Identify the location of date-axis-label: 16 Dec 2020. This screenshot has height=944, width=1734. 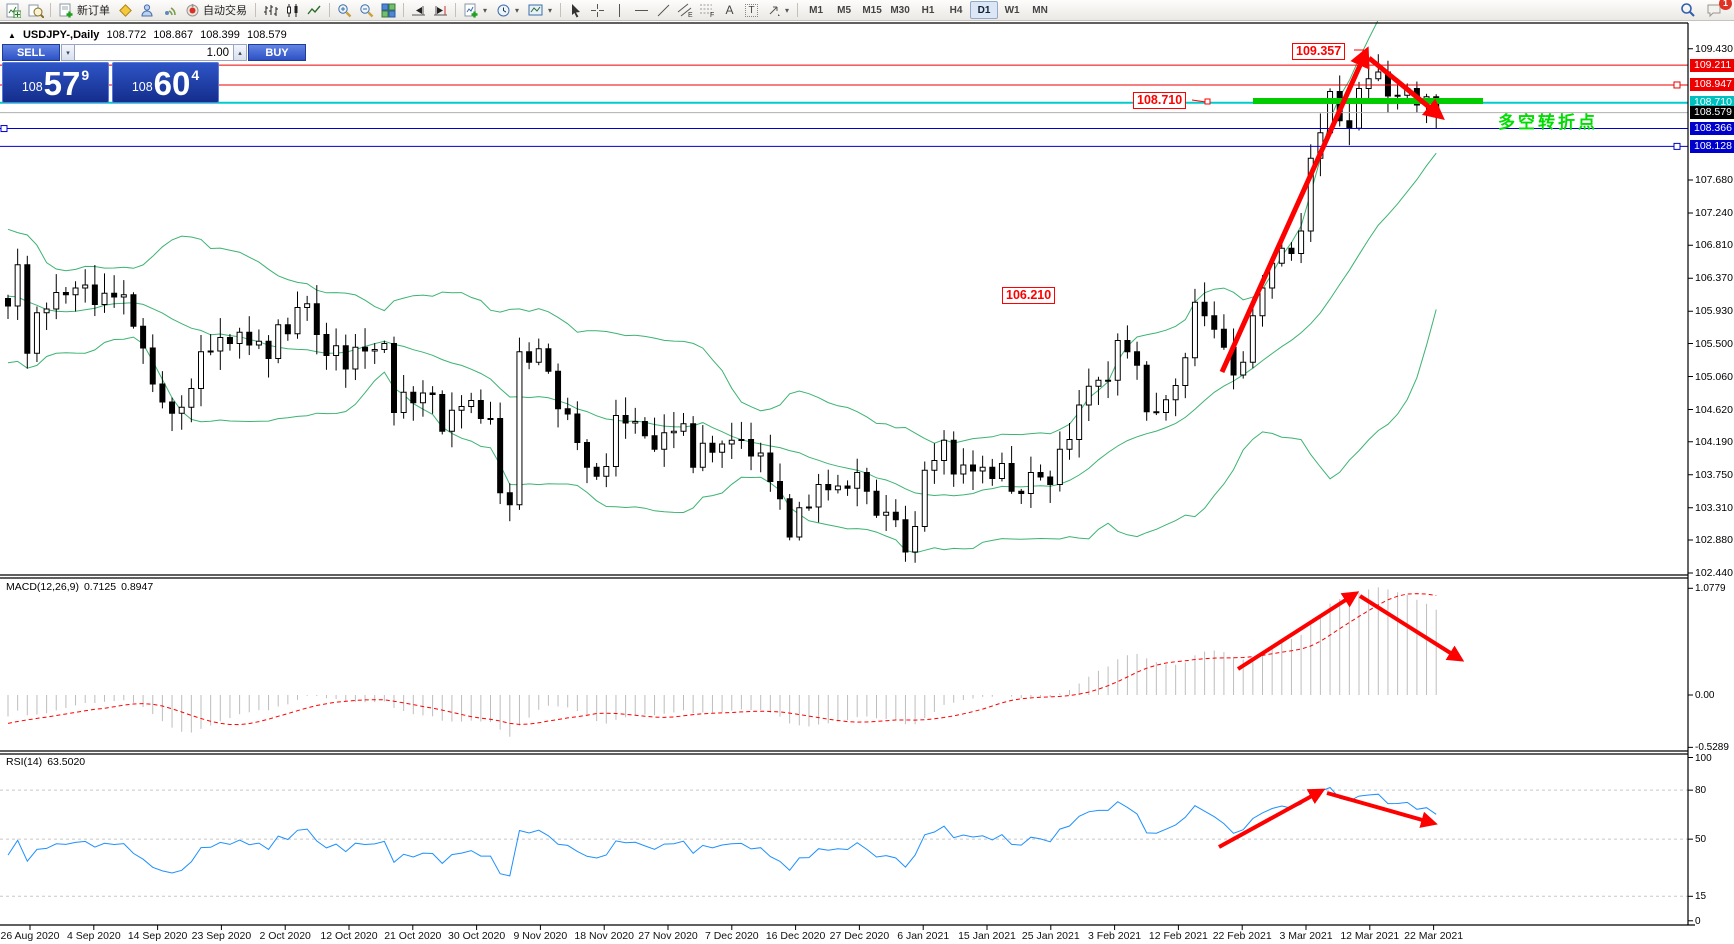
(795, 936).